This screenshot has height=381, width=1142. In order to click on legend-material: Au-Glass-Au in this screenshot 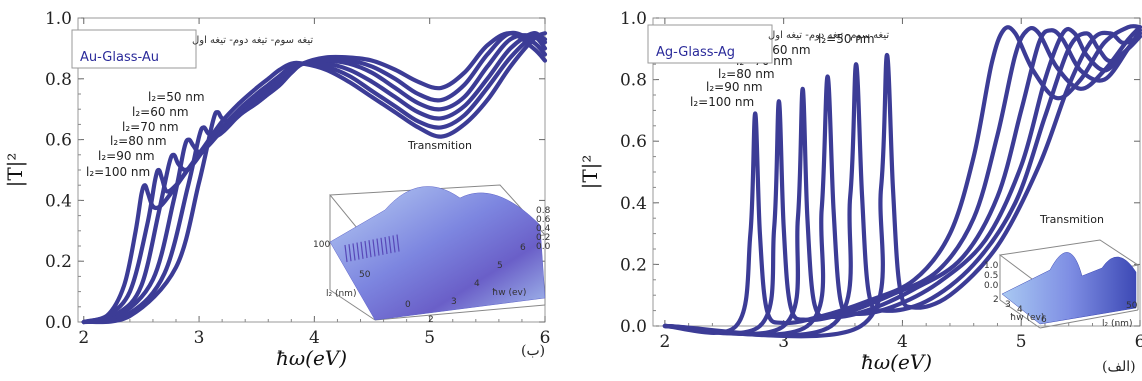, I will do `click(119, 57)`.